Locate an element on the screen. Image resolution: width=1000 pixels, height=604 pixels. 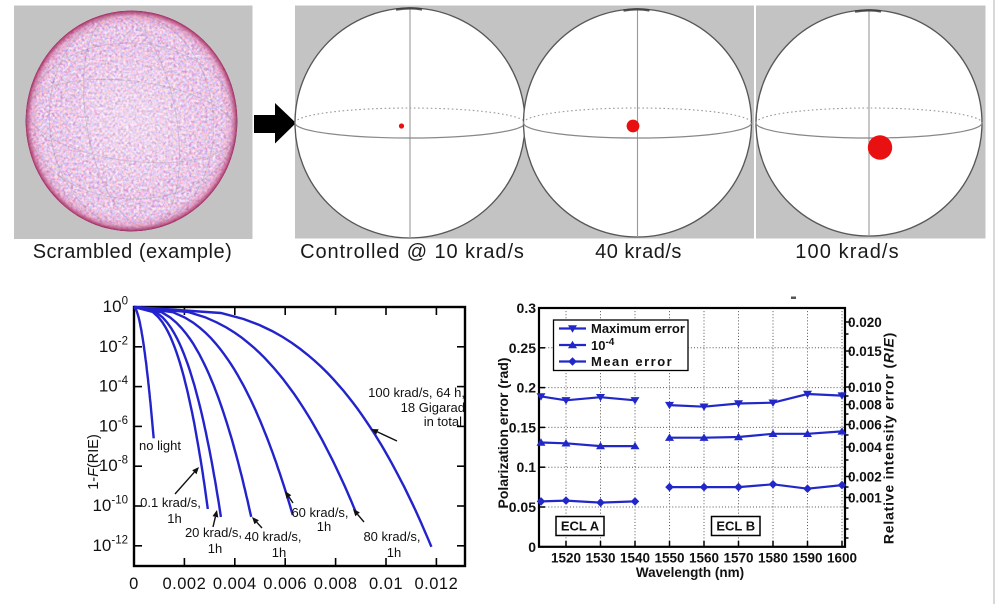
svg-text: 100 krad/s, 64 h, is located at coordinates (416, 392).